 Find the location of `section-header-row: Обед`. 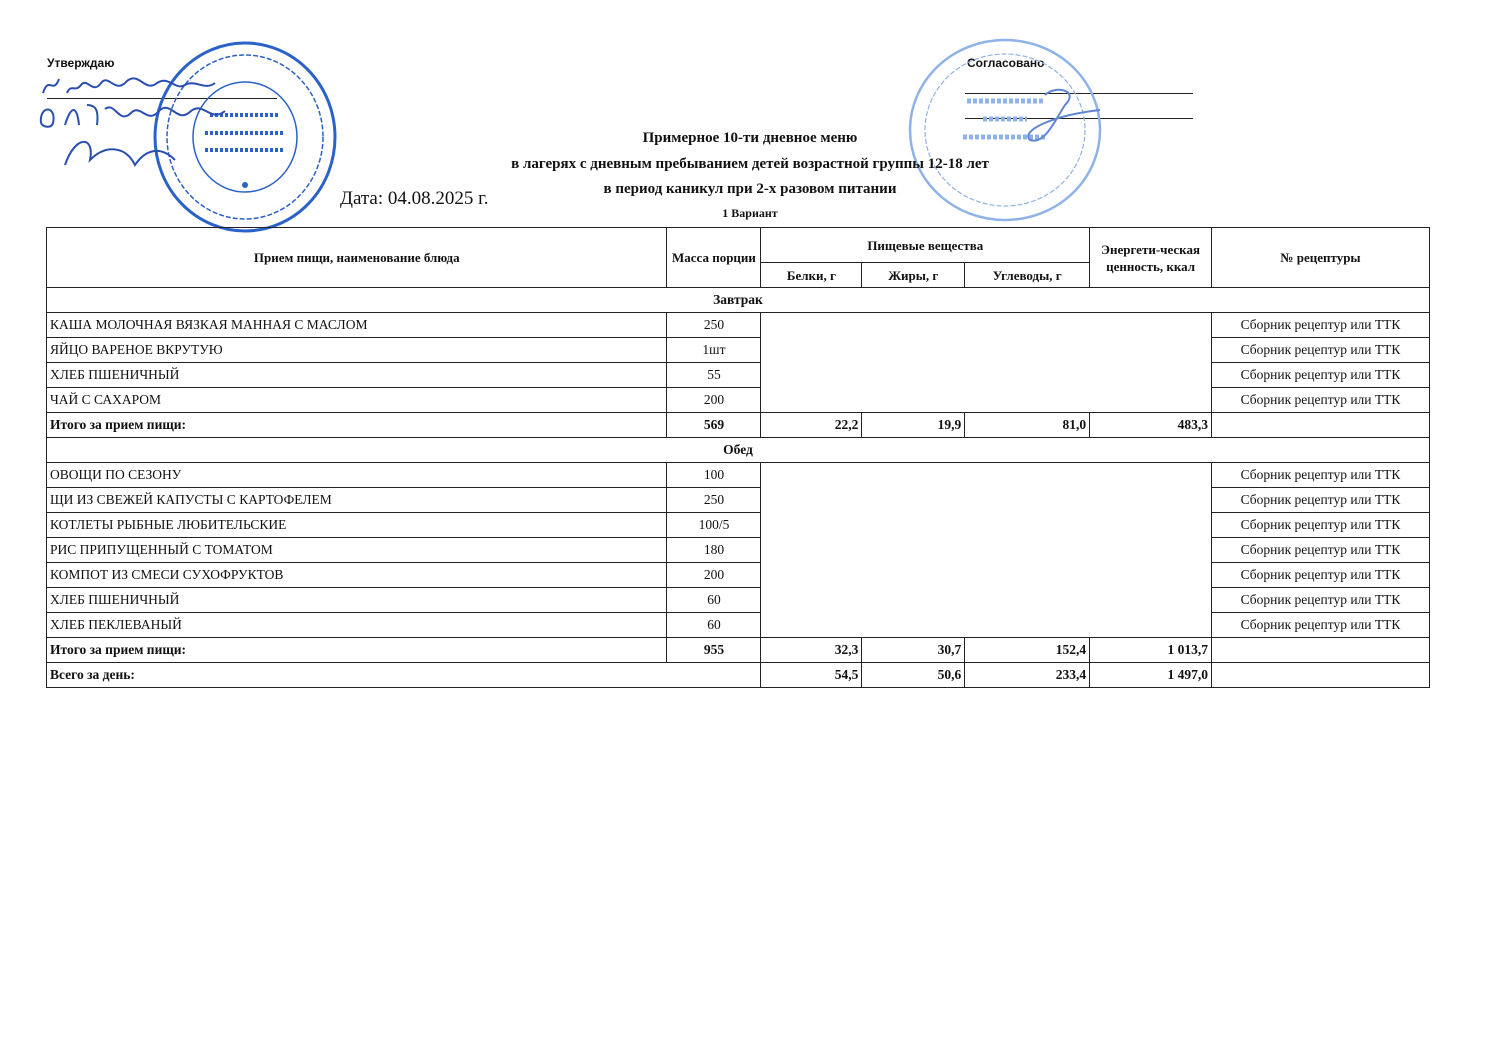

section-header-row: Обед is located at coordinates (738, 450).